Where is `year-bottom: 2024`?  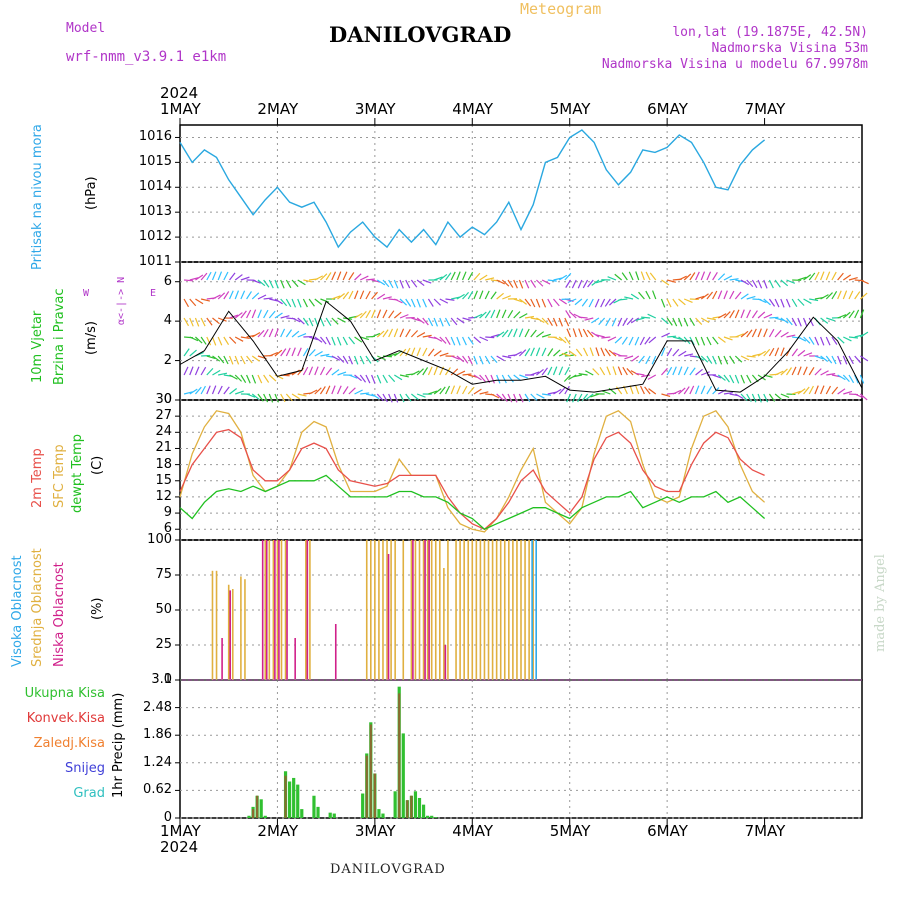
year-bottom: 2024 is located at coordinates (179, 847).